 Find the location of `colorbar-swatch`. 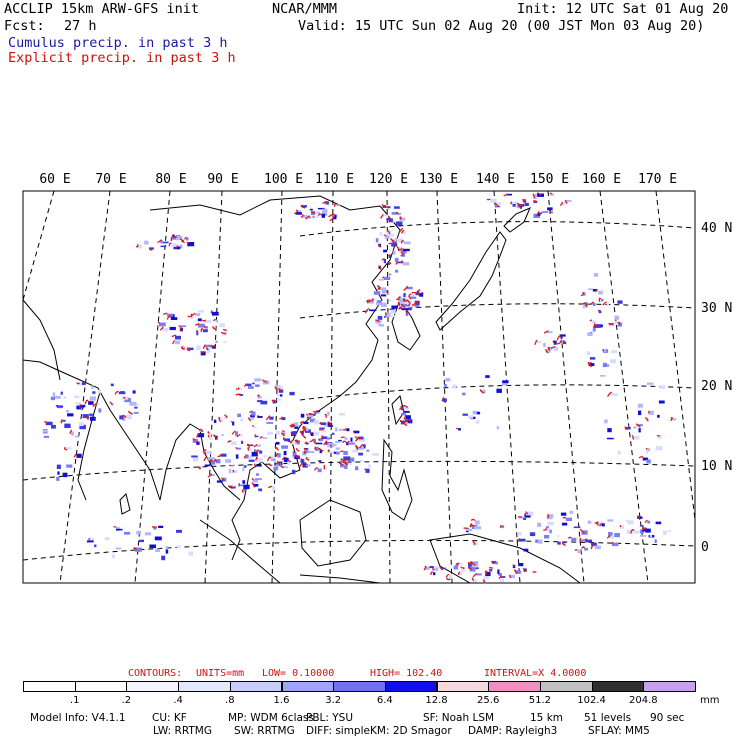

colorbar-swatch is located at coordinates (669, 686).